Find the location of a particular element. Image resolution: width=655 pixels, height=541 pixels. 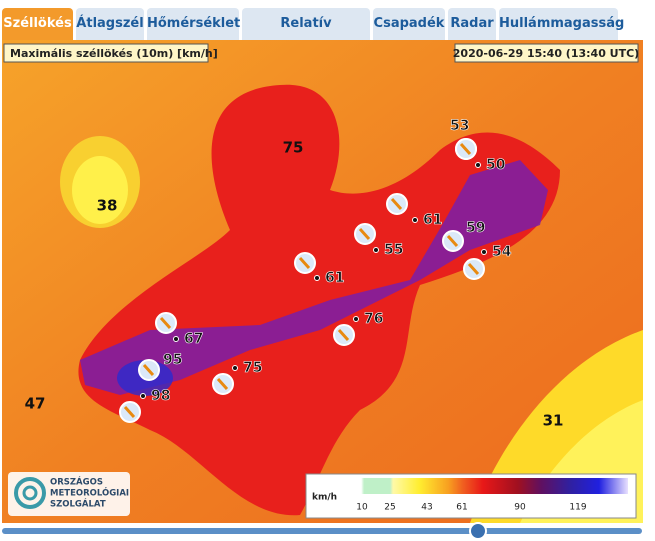

contour-label: 31 is located at coordinates (553, 421).